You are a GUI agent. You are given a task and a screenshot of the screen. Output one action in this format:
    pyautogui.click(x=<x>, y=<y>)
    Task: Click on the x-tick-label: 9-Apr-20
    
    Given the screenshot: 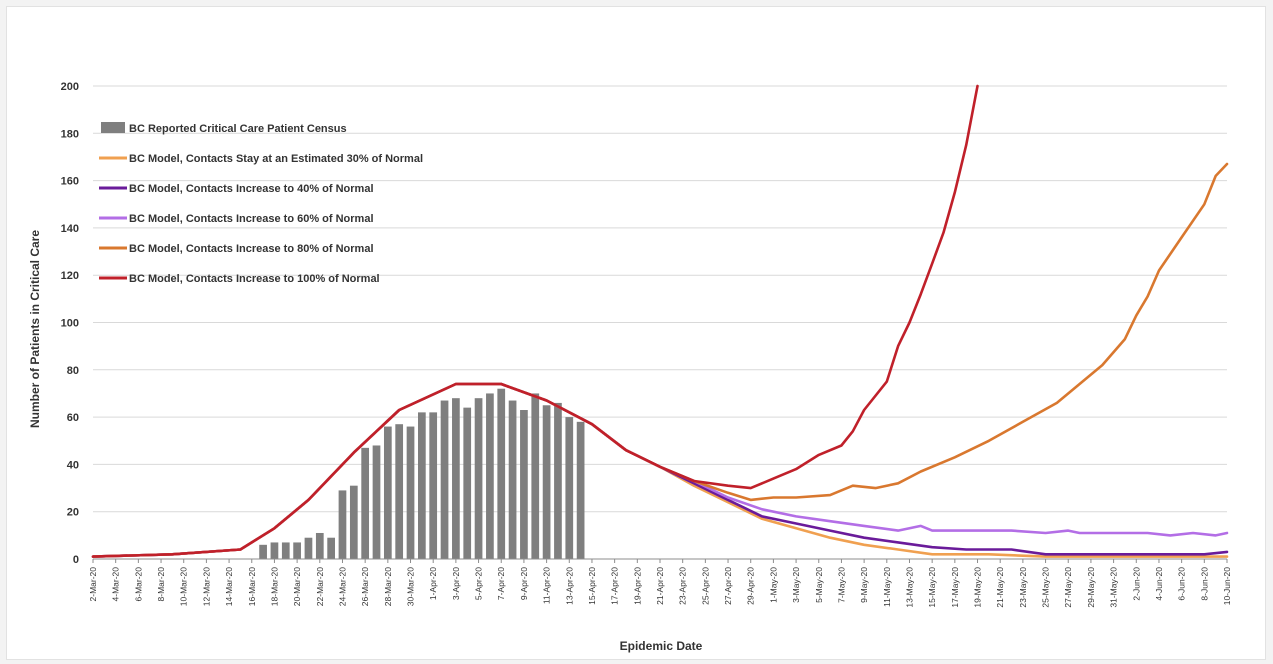 What is the action you would take?
    pyautogui.click(x=524, y=583)
    